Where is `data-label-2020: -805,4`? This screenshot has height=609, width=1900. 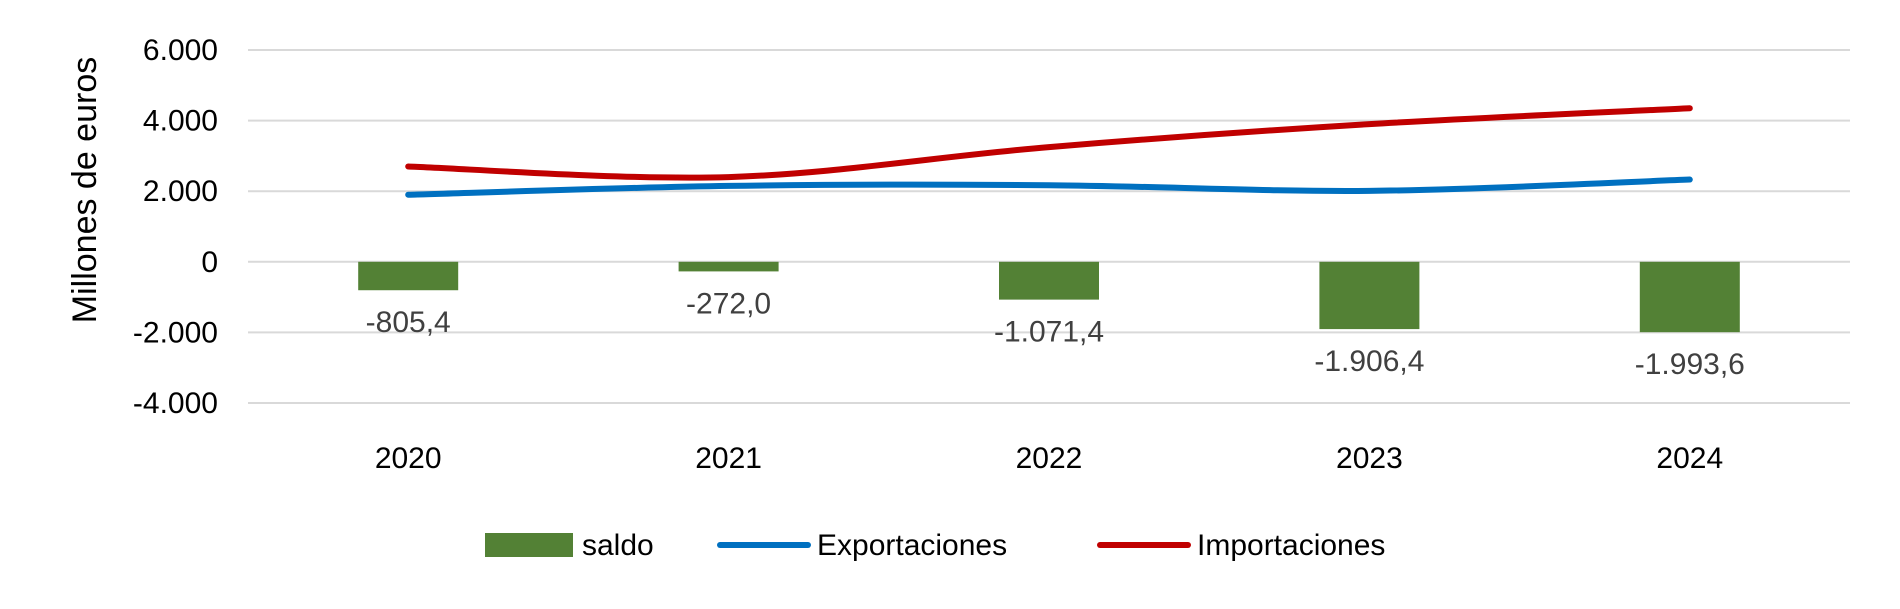 data-label-2020: -805,4 is located at coordinates (408, 322).